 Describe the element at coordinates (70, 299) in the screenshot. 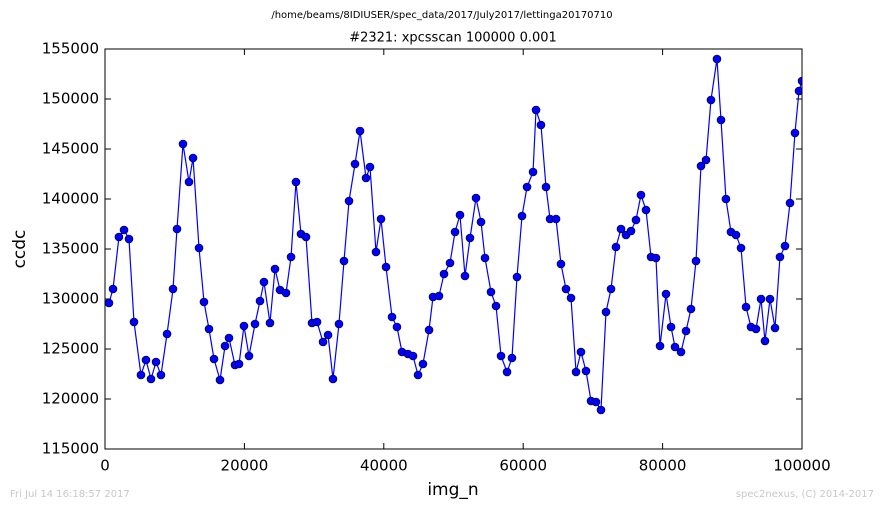

I see `y-tick-label: 130000` at that location.